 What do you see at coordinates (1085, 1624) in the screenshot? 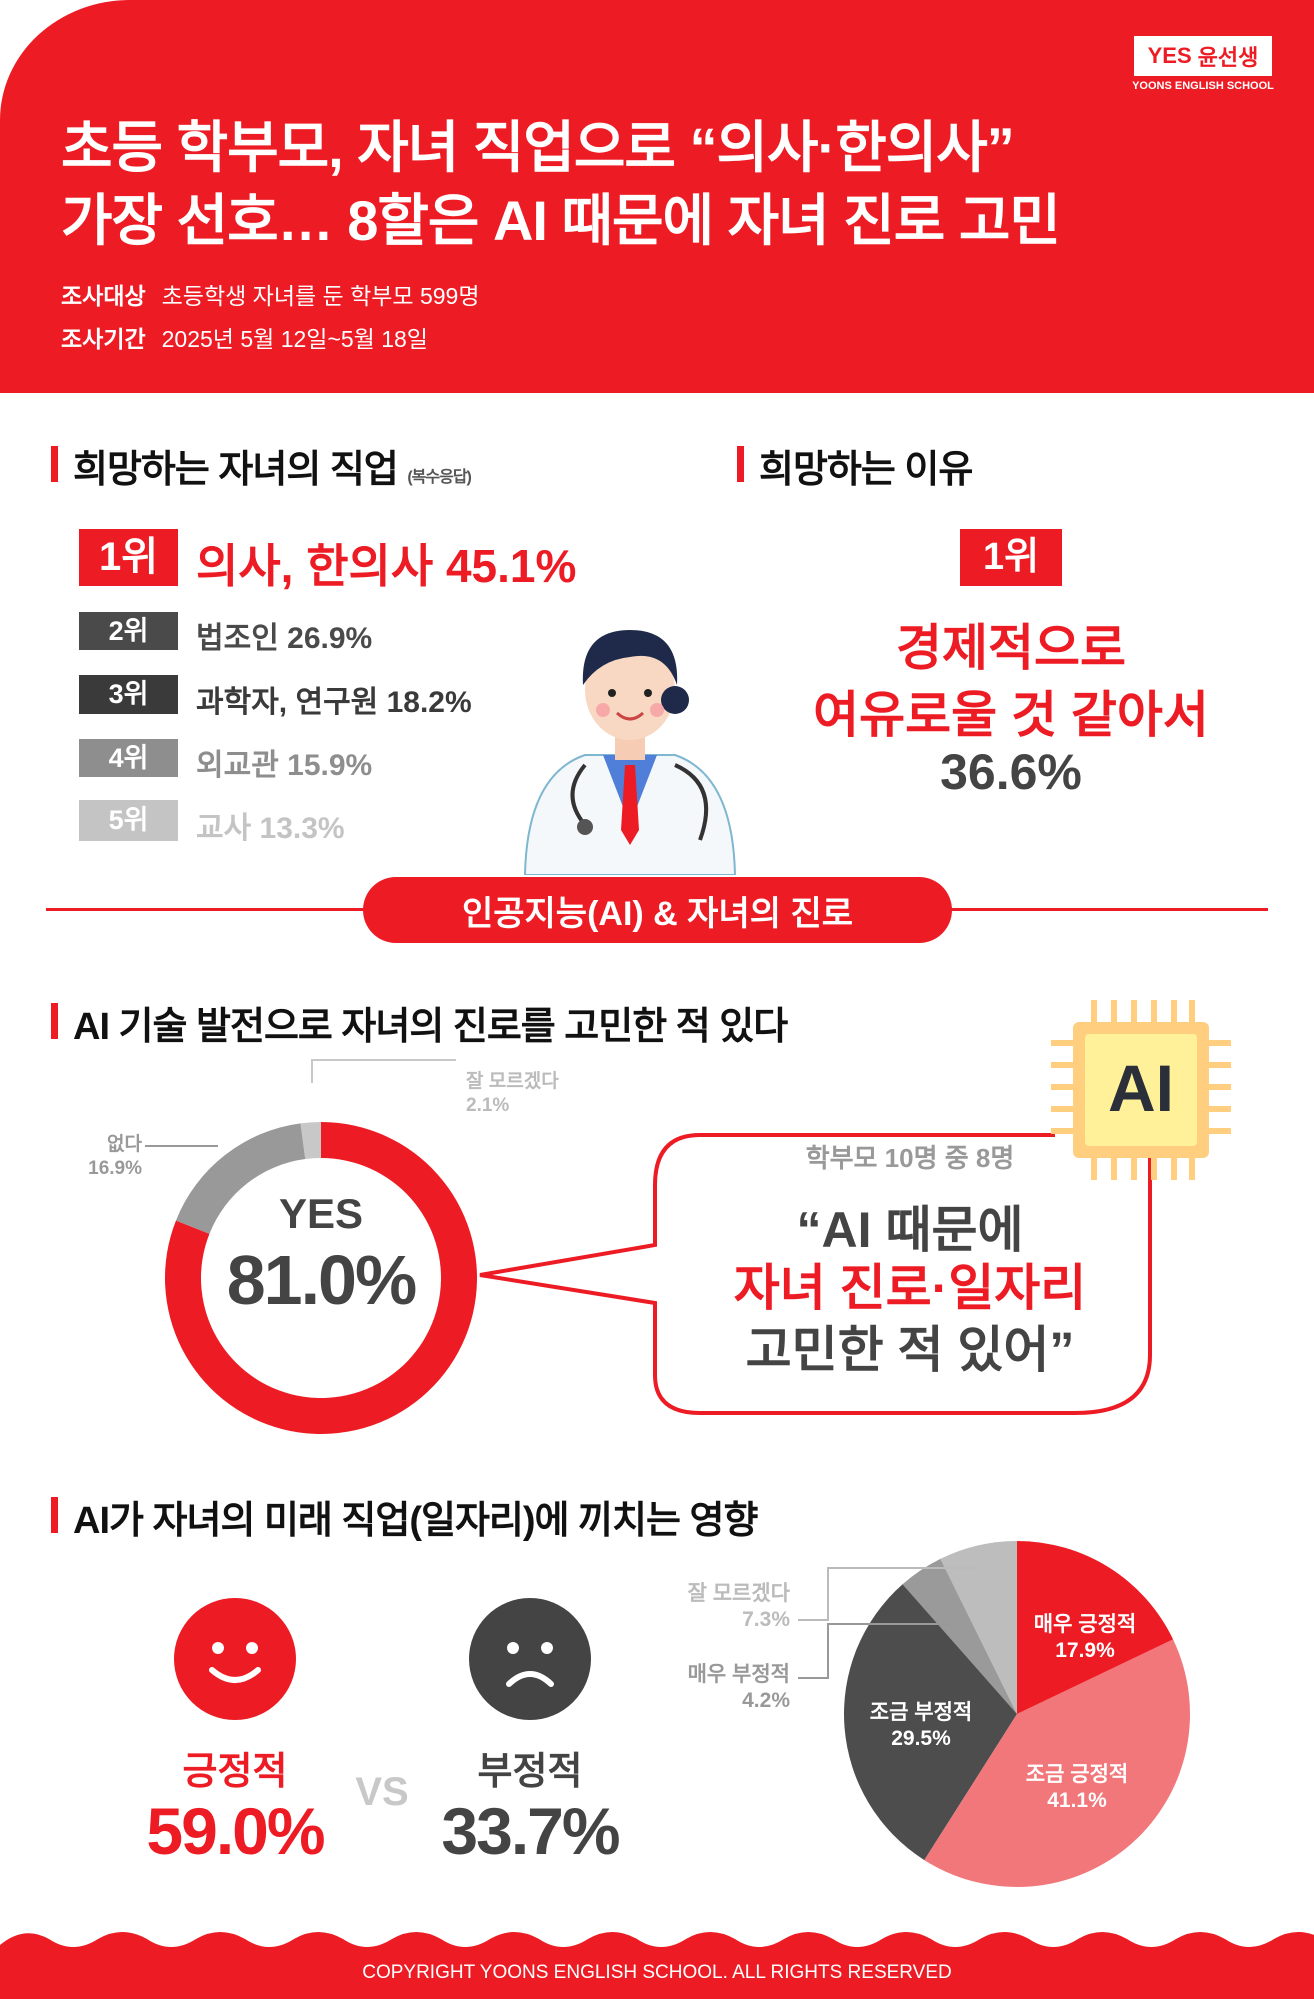
I see `very-positive-label: 매우 긍정적` at bounding box center [1085, 1624].